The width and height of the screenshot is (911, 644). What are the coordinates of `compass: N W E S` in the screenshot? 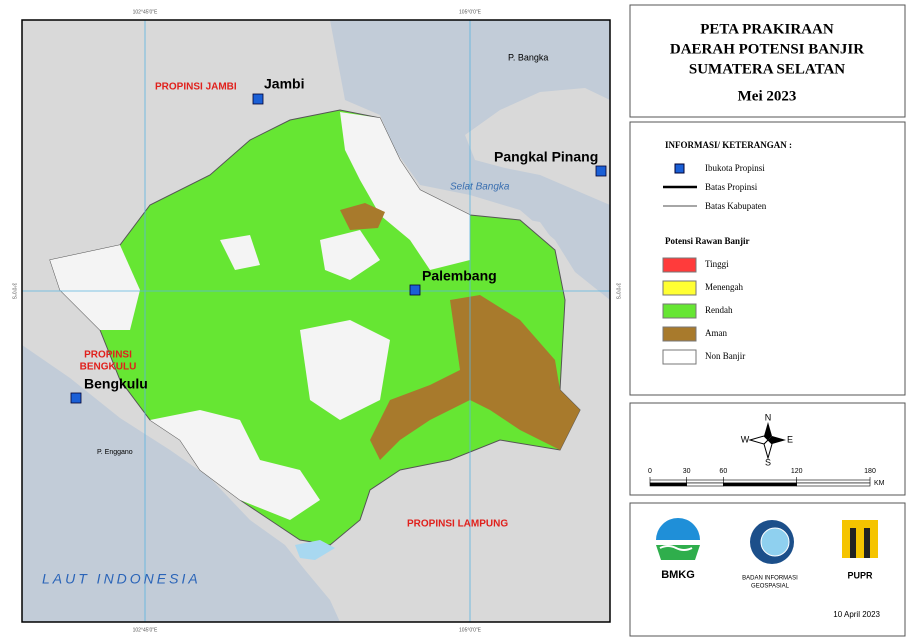 It's located at (767, 439).